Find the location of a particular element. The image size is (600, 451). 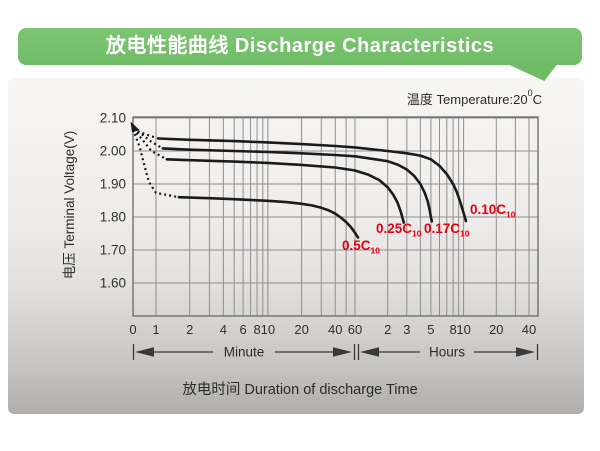

y-tick-label: 2.10 is located at coordinates (113, 118).